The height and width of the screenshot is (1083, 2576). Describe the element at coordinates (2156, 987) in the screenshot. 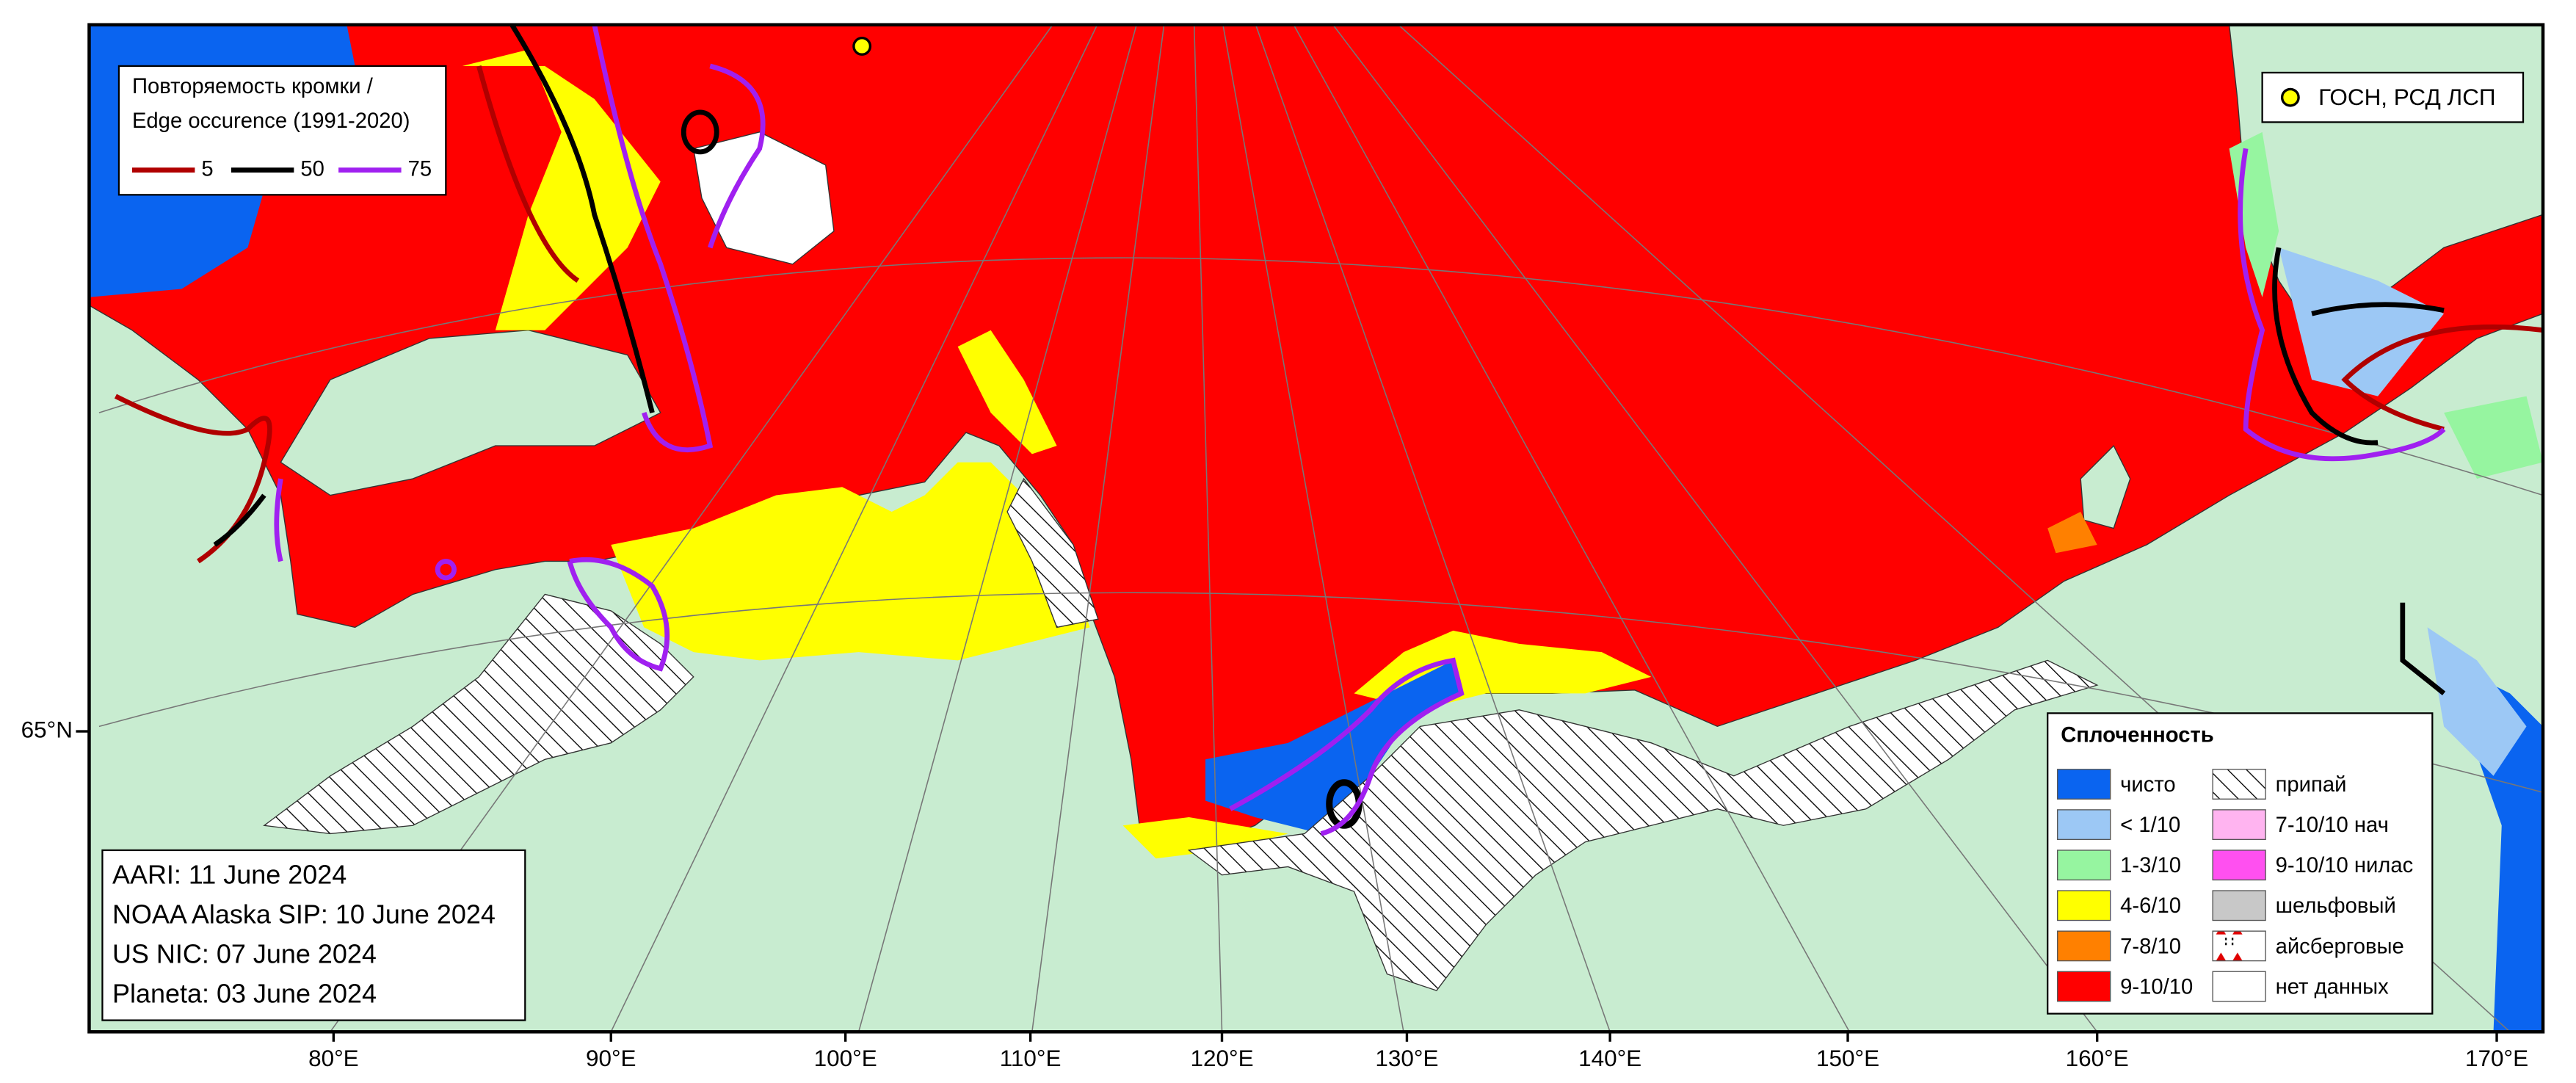

I see `legend-label: 9-10/10` at that location.